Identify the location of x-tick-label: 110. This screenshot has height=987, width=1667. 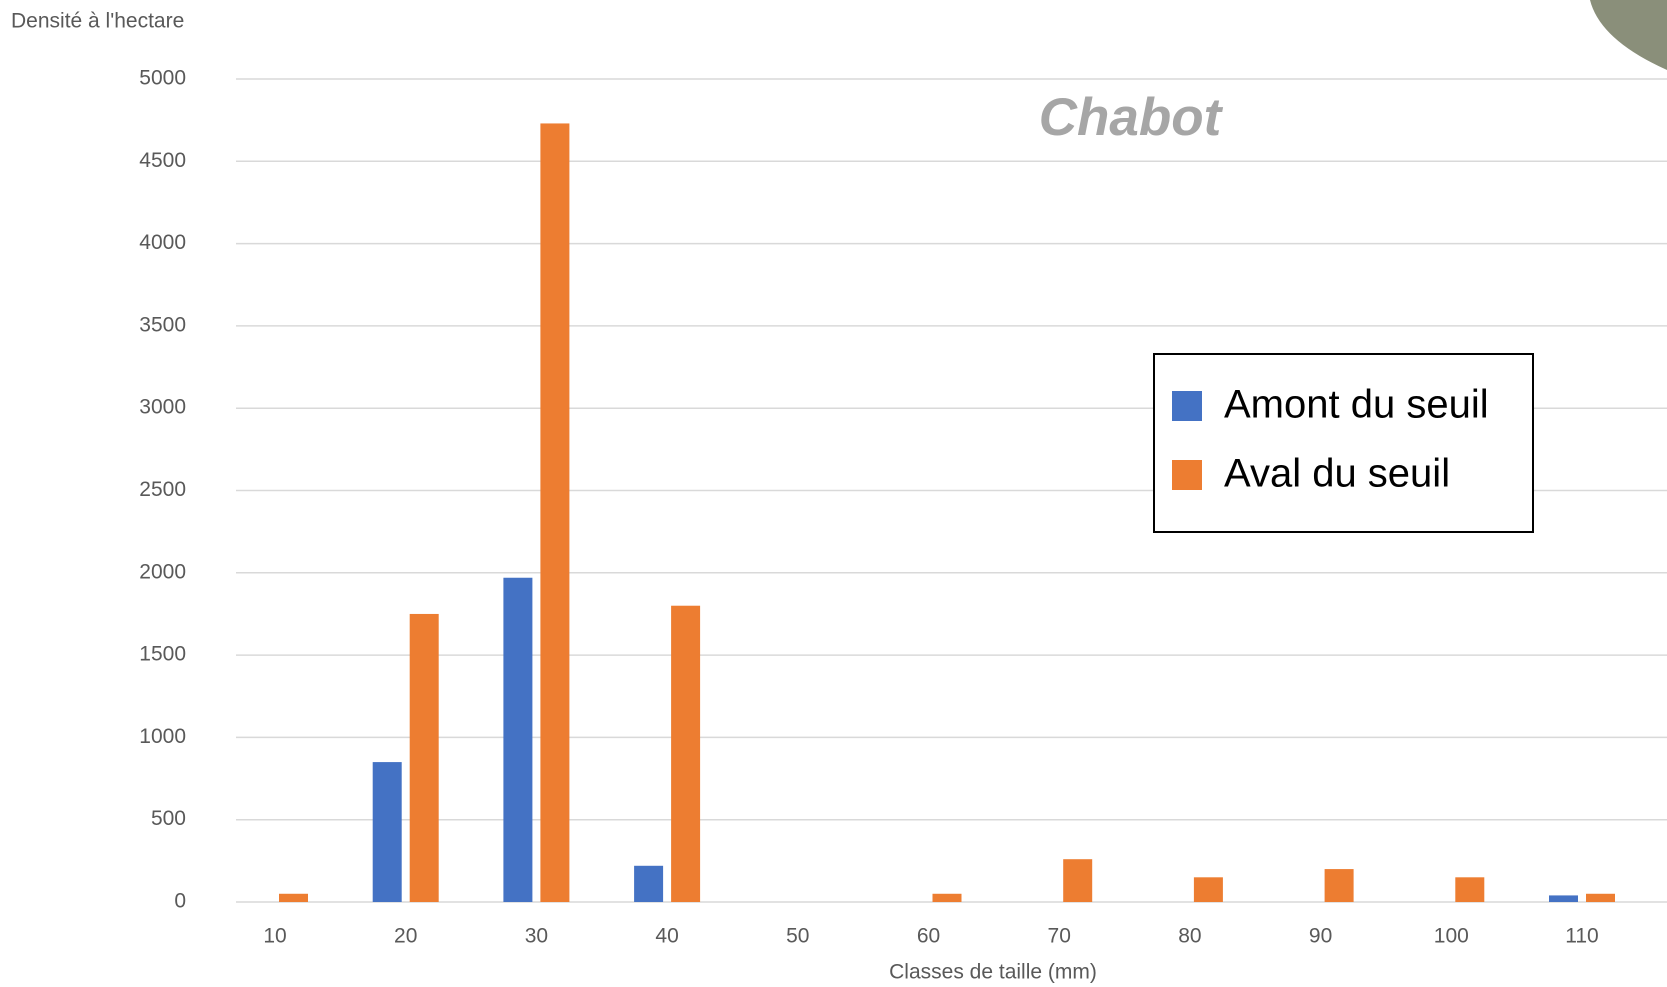
(1581, 936).